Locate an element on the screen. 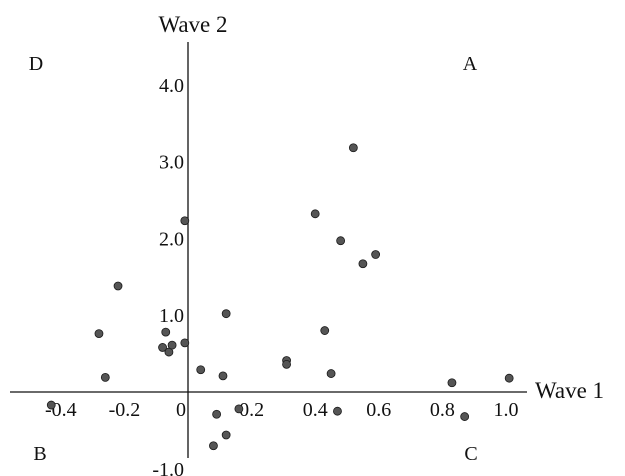 This screenshot has width=625, height=476. quadrant-label-b: B is located at coordinates (39, 454).